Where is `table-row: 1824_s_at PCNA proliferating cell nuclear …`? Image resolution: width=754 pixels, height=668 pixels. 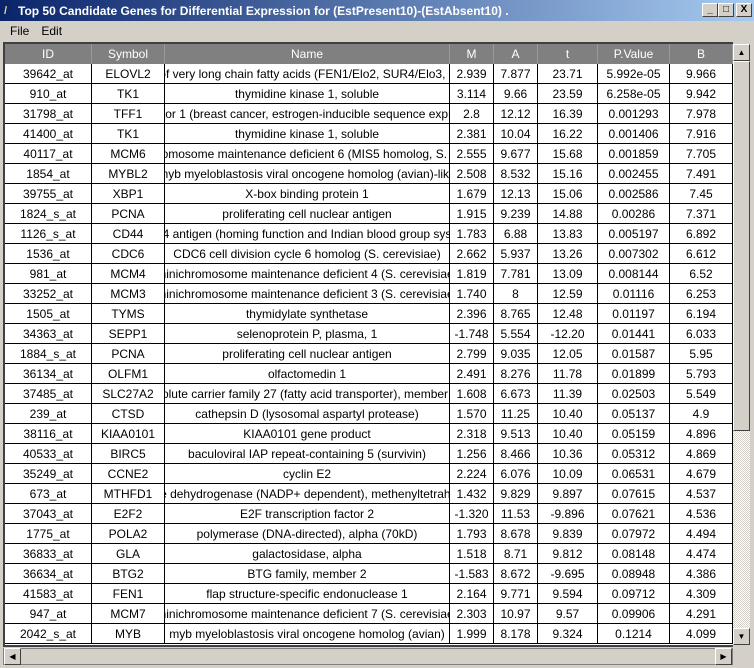 table-row: 1824_s_at PCNA proliferating cell nuclear … is located at coordinates (369, 214).